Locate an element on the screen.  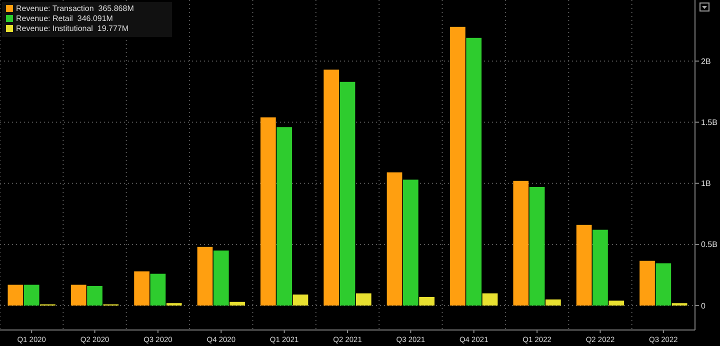
y-tick-label: 1B is located at coordinates (706, 183).